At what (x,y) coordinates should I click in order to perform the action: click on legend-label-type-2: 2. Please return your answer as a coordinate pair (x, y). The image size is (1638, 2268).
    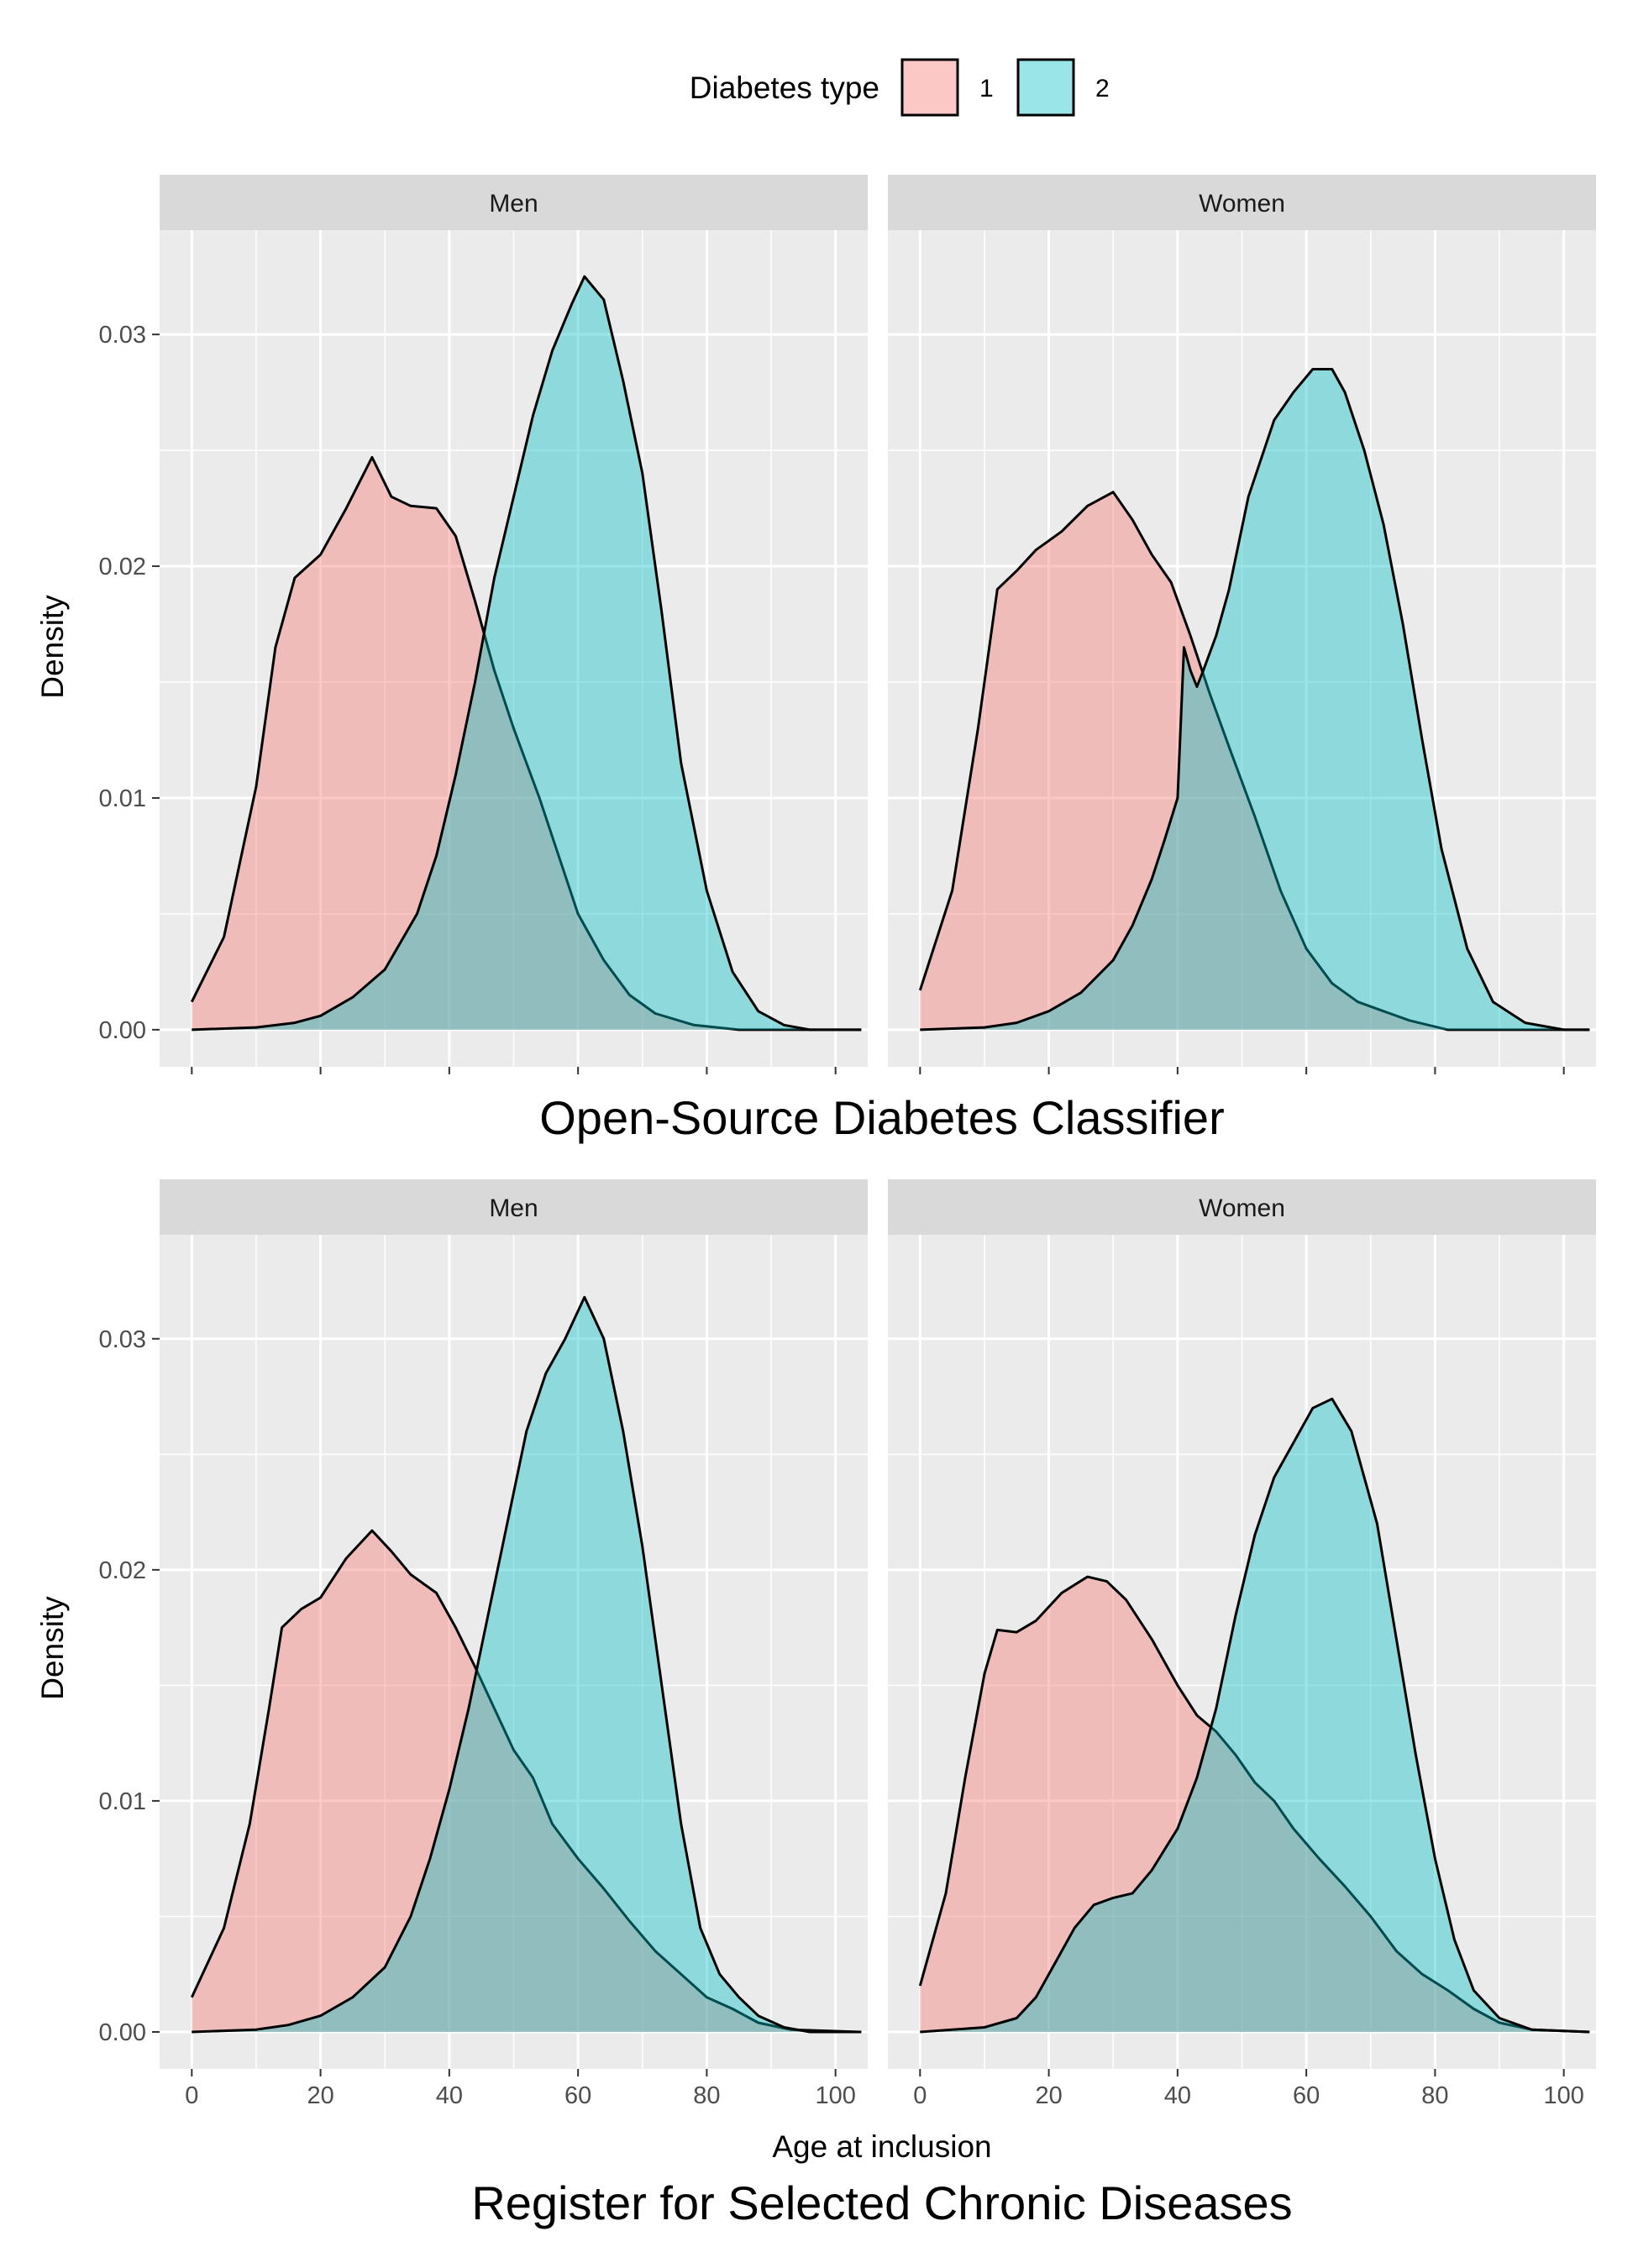
    Looking at the image, I should click on (1102, 88).